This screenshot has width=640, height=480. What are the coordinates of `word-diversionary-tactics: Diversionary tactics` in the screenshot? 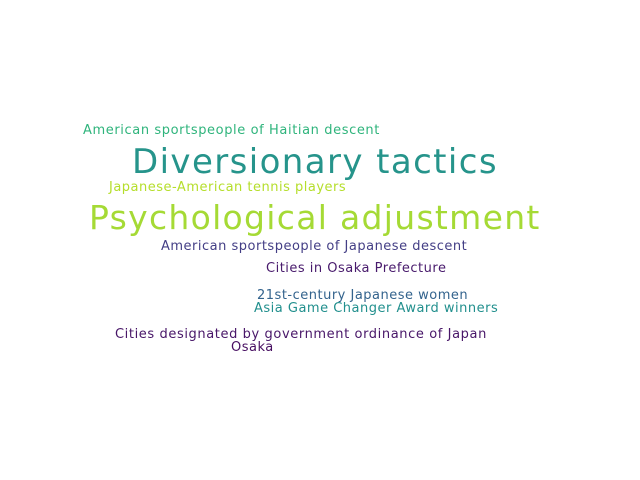 It's located at (315, 162).